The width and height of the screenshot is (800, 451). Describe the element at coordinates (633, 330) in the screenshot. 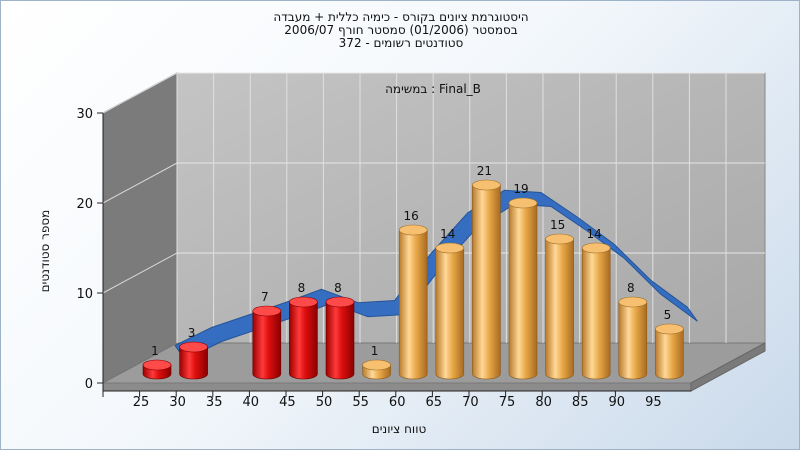

I see `bar-90: 8` at that location.